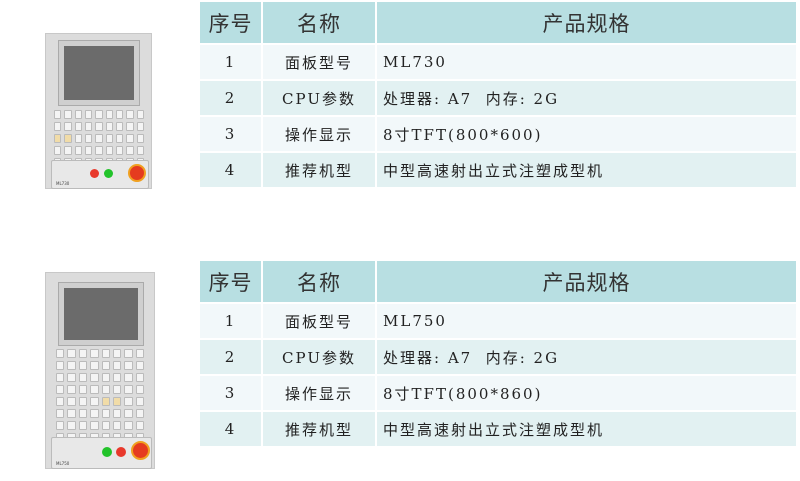 The height and width of the screenshot is (481, 800). I want to click on panel-label: ML750, so click(63, 463).